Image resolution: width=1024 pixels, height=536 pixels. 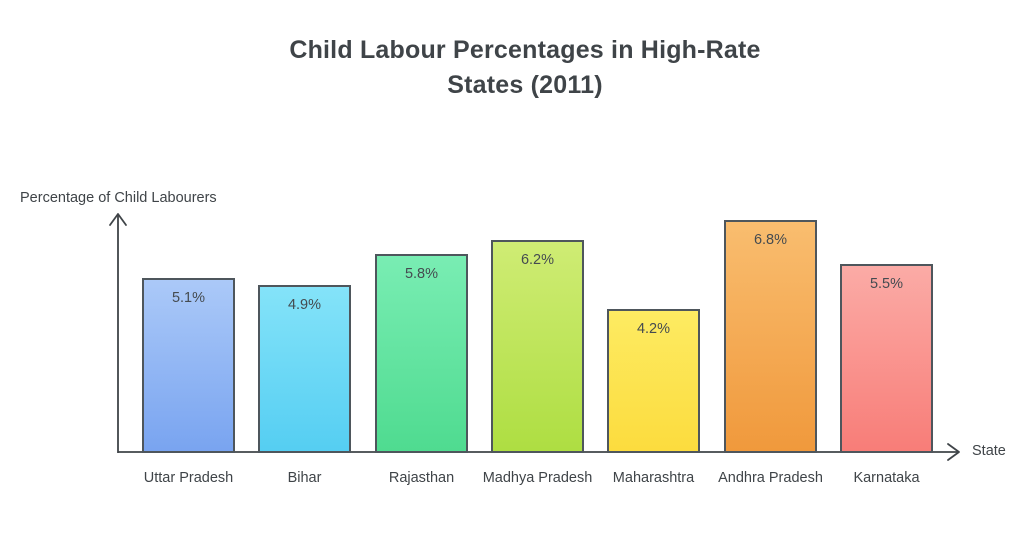 I want to click on chart-title-line-1: Child Labour Percentages in High-Rate, so click(x=525, y=50).